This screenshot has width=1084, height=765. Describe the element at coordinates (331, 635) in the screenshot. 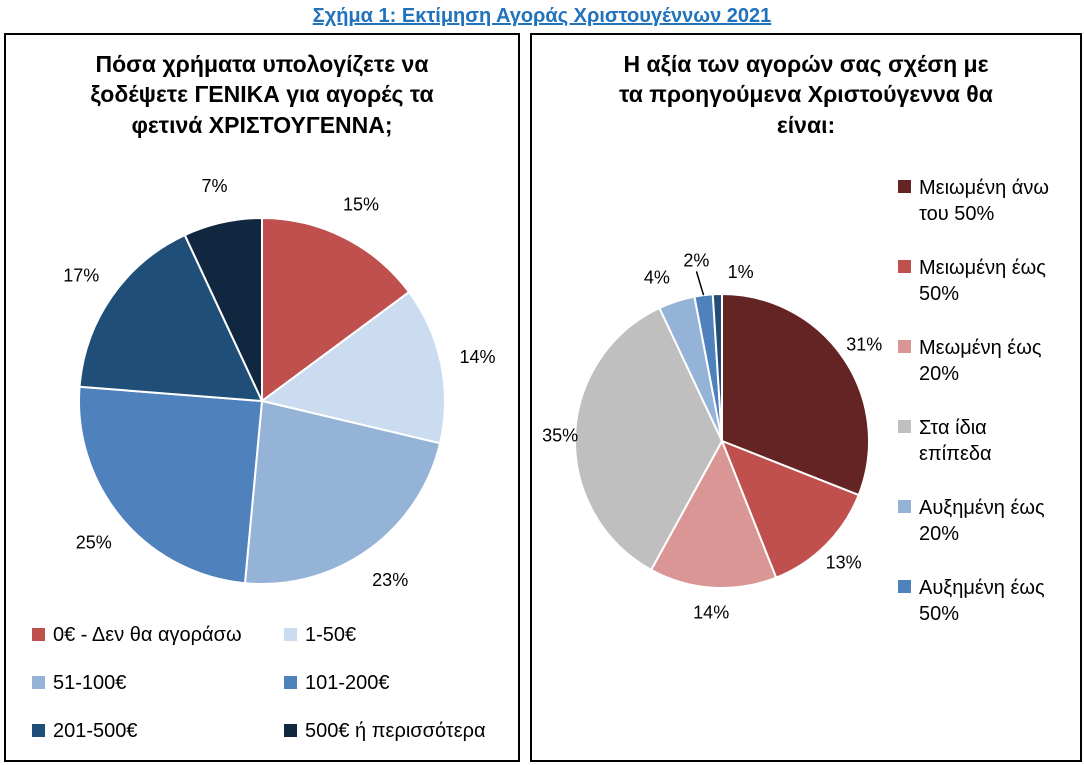

I see `legend-label: 1-50€` at that location.